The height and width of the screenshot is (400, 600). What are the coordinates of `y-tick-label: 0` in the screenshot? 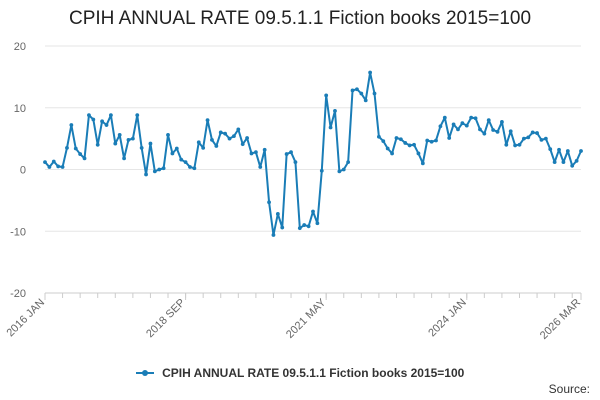 It's located at (23, 171).